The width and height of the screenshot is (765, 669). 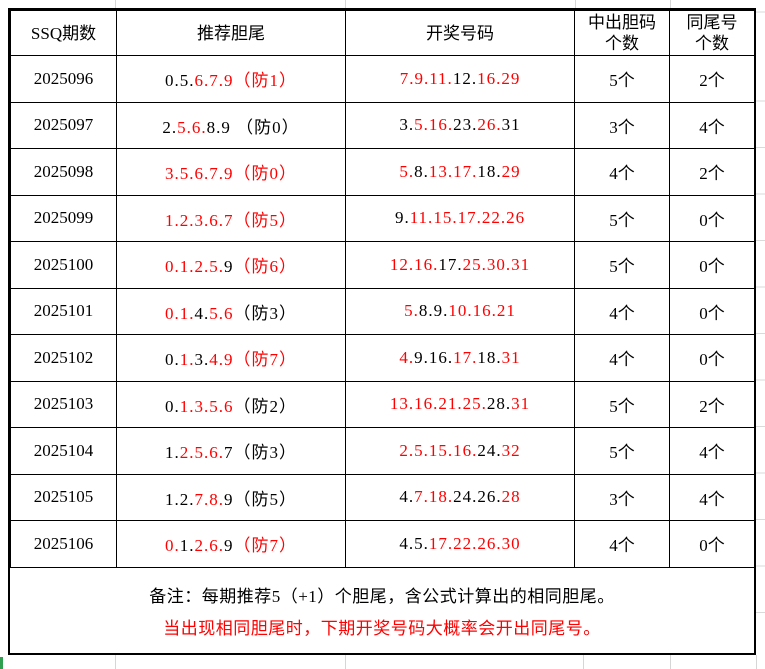 I want to click on number-segment: 26., so click(x=489, y=497).